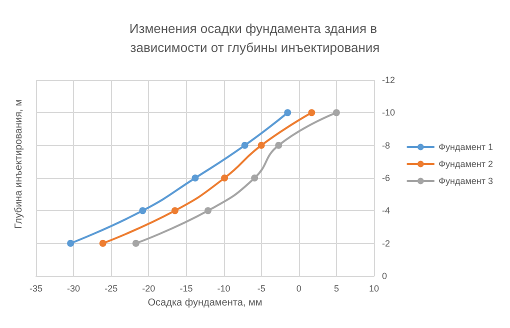  What do you see at coordinates (386, 243) in the screenshot?
I see `y-tick-label: -2` at bounding box center [386, 243].